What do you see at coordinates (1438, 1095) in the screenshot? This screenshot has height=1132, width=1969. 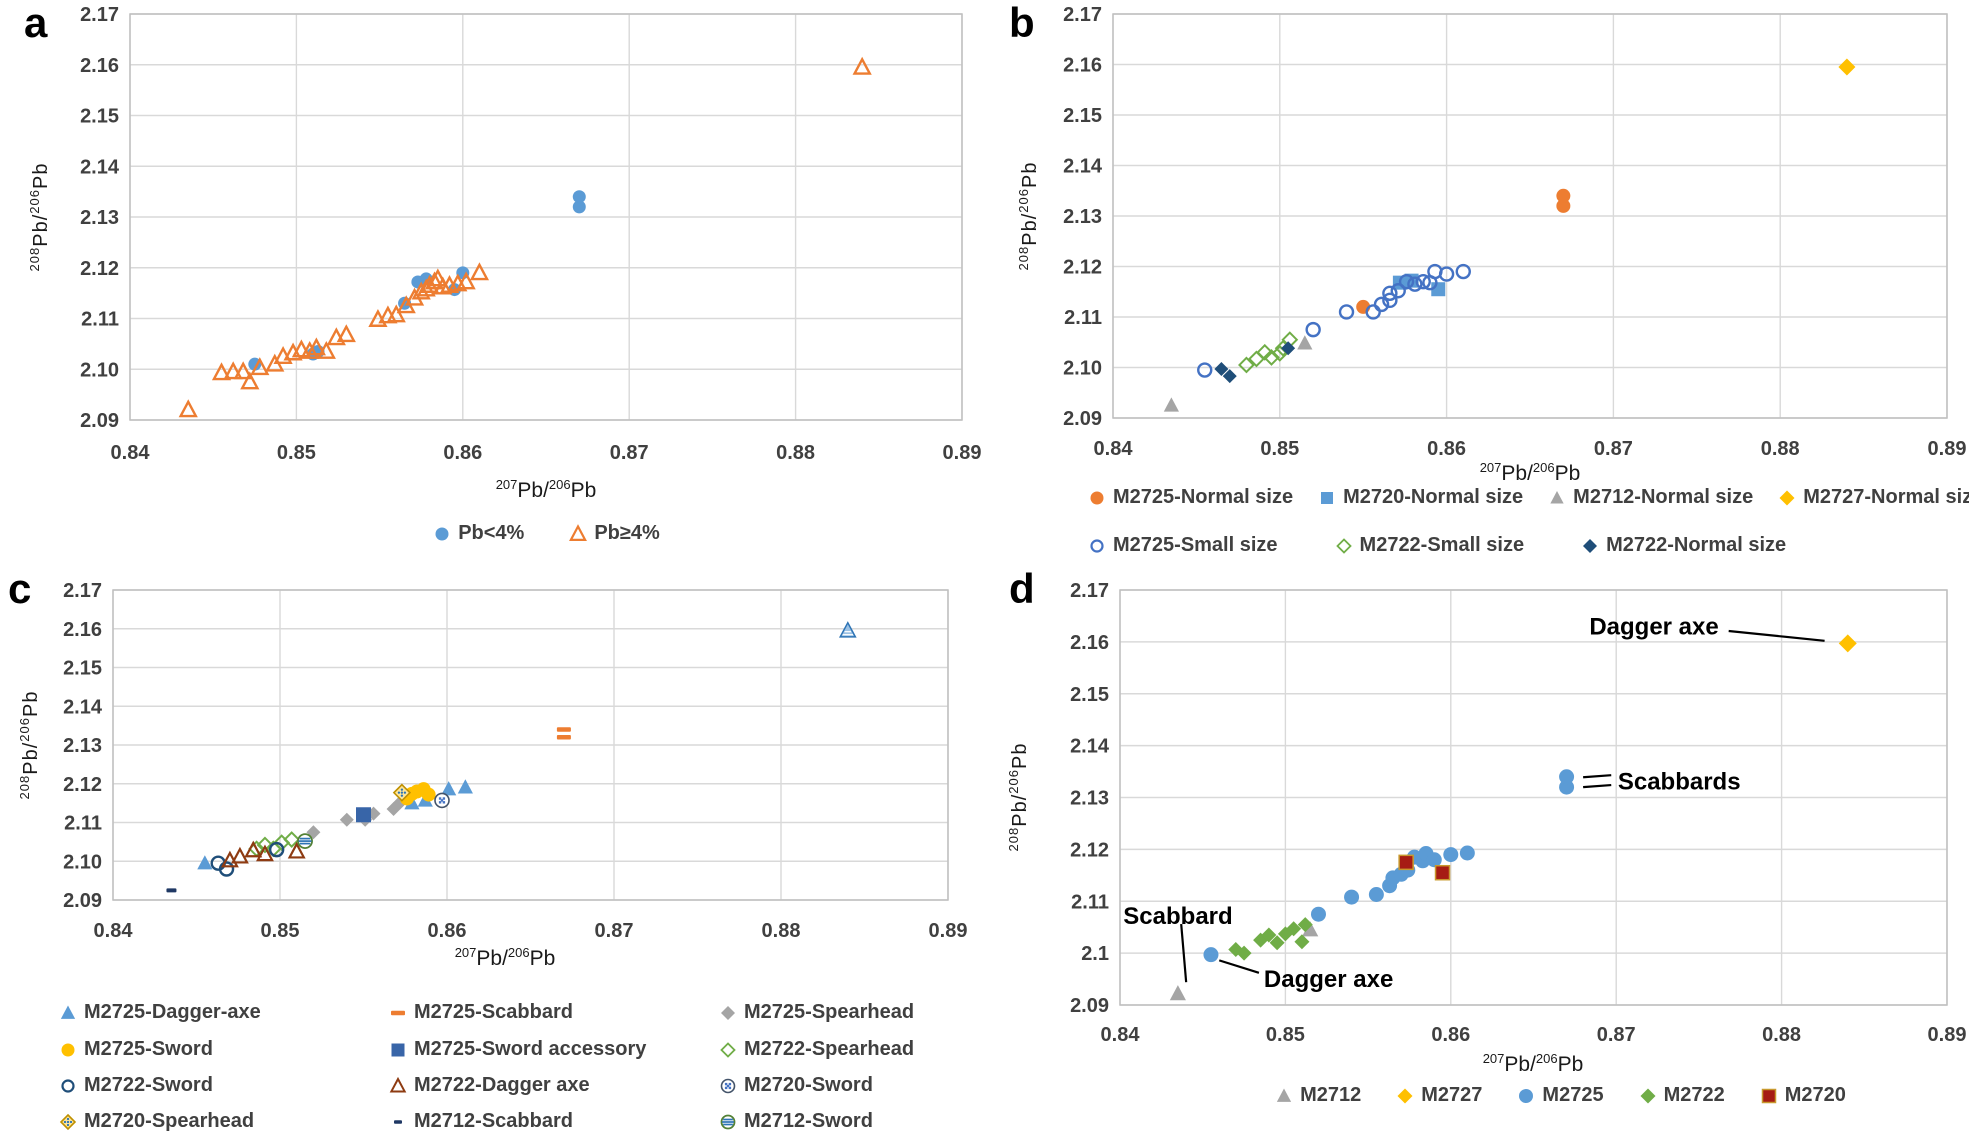 I see `legend-item: M2727` at bounding box center [1438, 1095].